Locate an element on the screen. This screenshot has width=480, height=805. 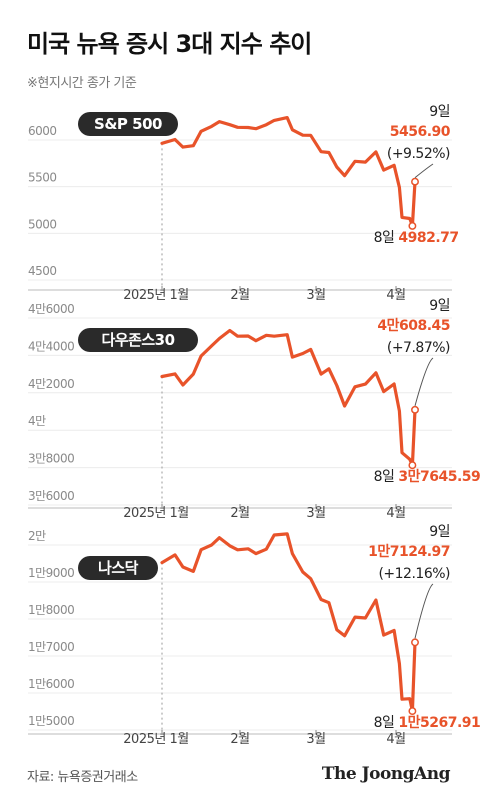
low-value-label: 1만5267.91 is located at coordinates (439, 723).